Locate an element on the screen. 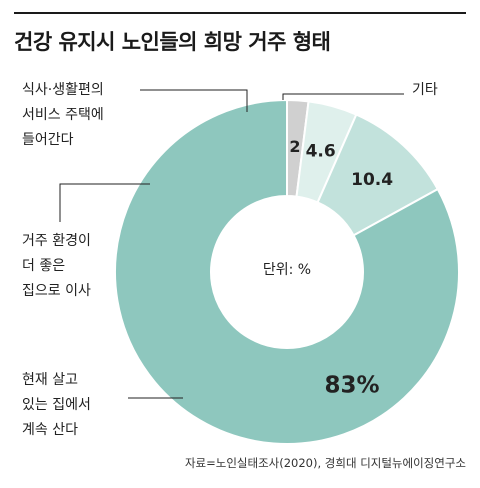  category-label-2: 거주 환경이 더 좋은 집으로 이사 is located at coordinates (56, 266).